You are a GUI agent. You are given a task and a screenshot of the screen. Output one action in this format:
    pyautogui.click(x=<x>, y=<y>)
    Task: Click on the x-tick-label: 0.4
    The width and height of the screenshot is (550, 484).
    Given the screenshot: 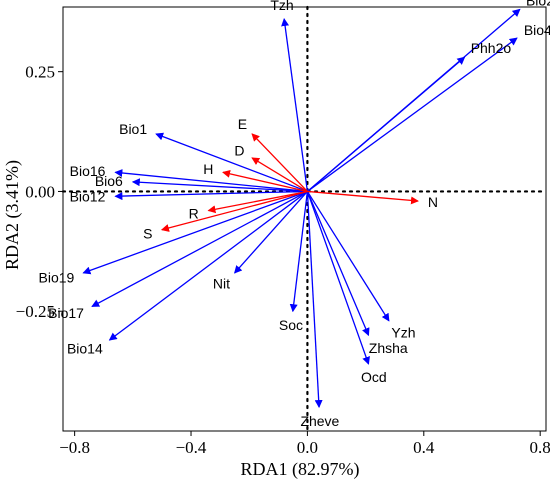 What is the action you would take?
    pyautogui.click(x=424, y=447)
    